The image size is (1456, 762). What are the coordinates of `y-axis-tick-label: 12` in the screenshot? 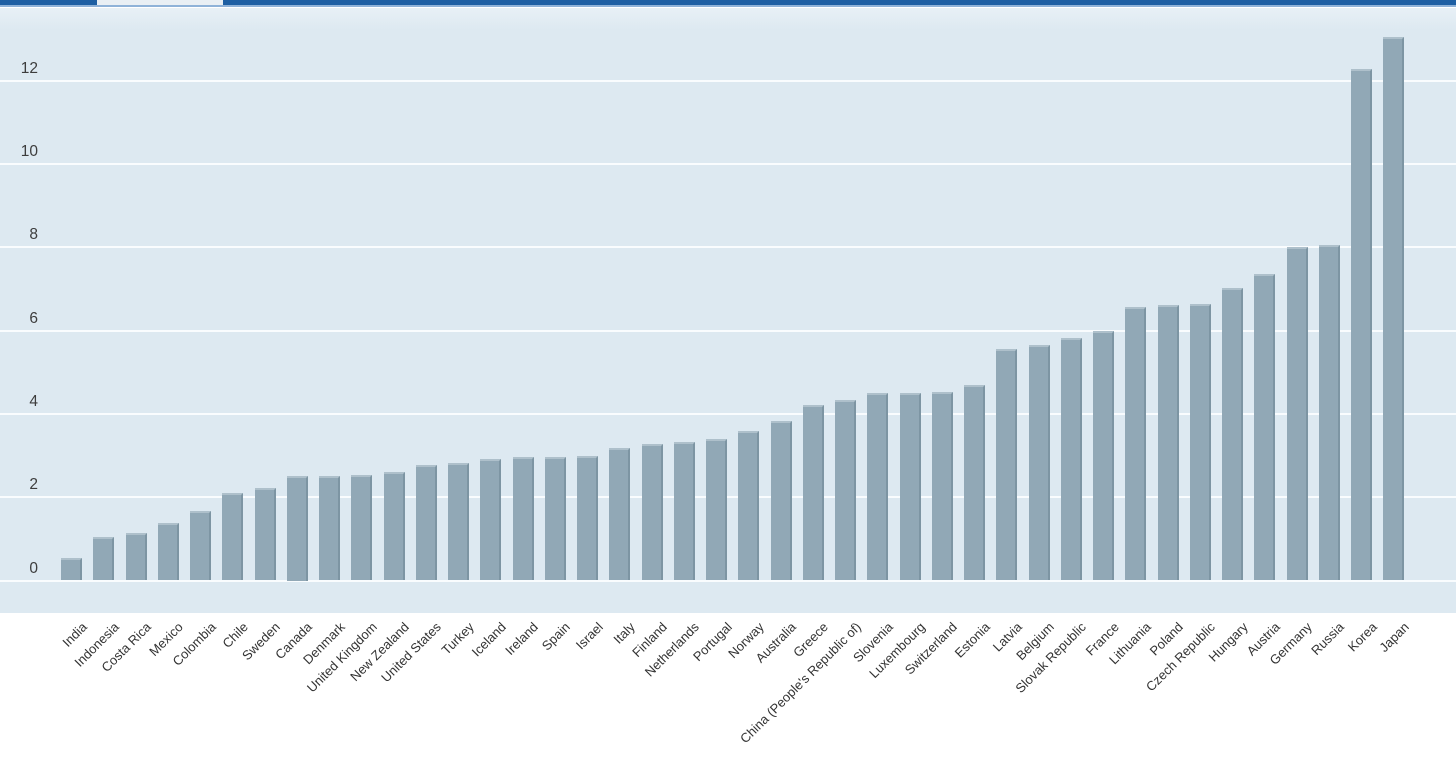 It's located at (29, 68).